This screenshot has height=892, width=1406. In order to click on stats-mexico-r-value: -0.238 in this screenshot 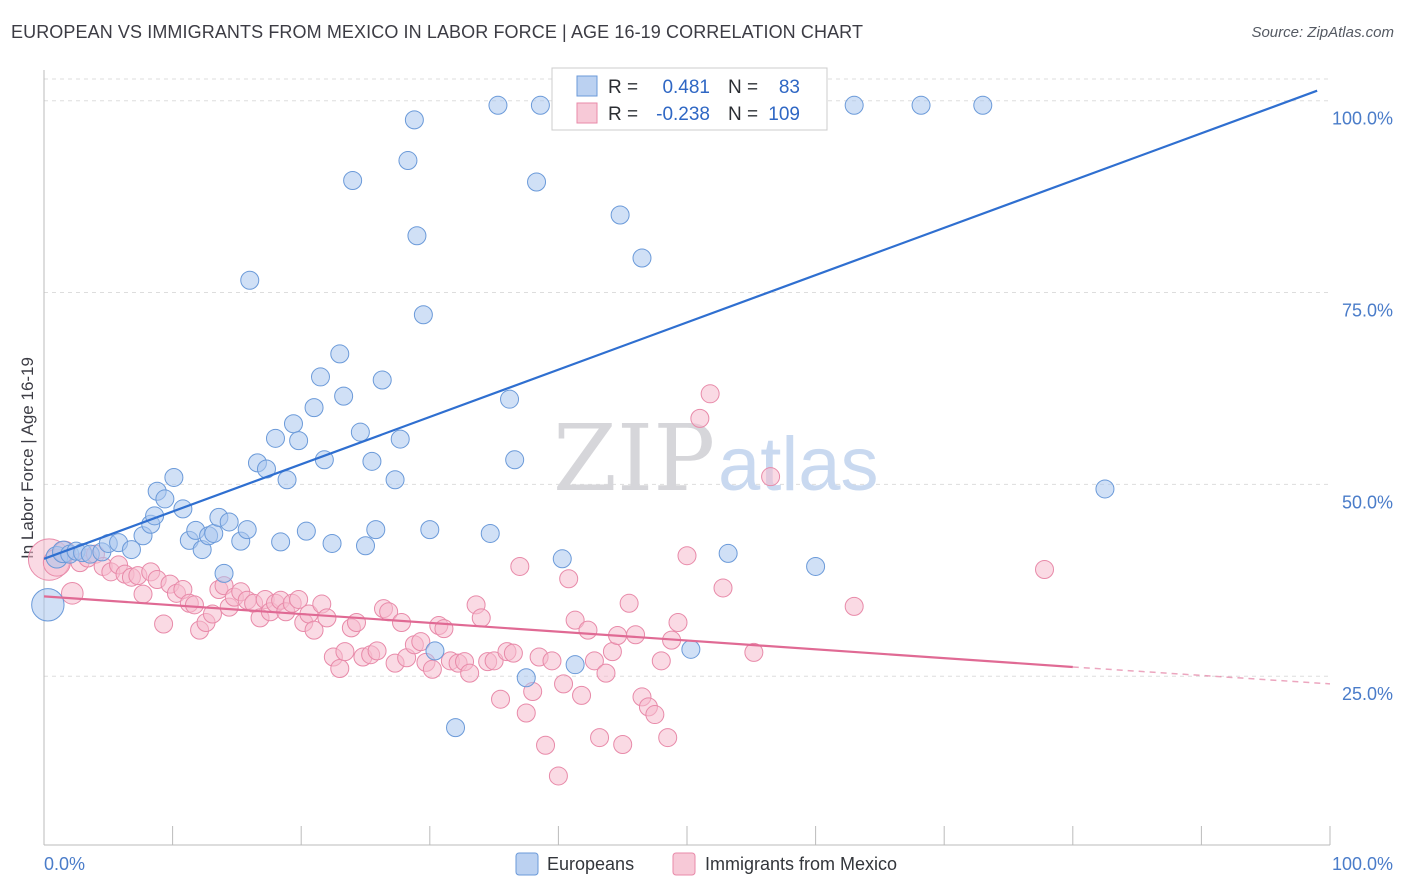, I will do `click(683, 114)`.